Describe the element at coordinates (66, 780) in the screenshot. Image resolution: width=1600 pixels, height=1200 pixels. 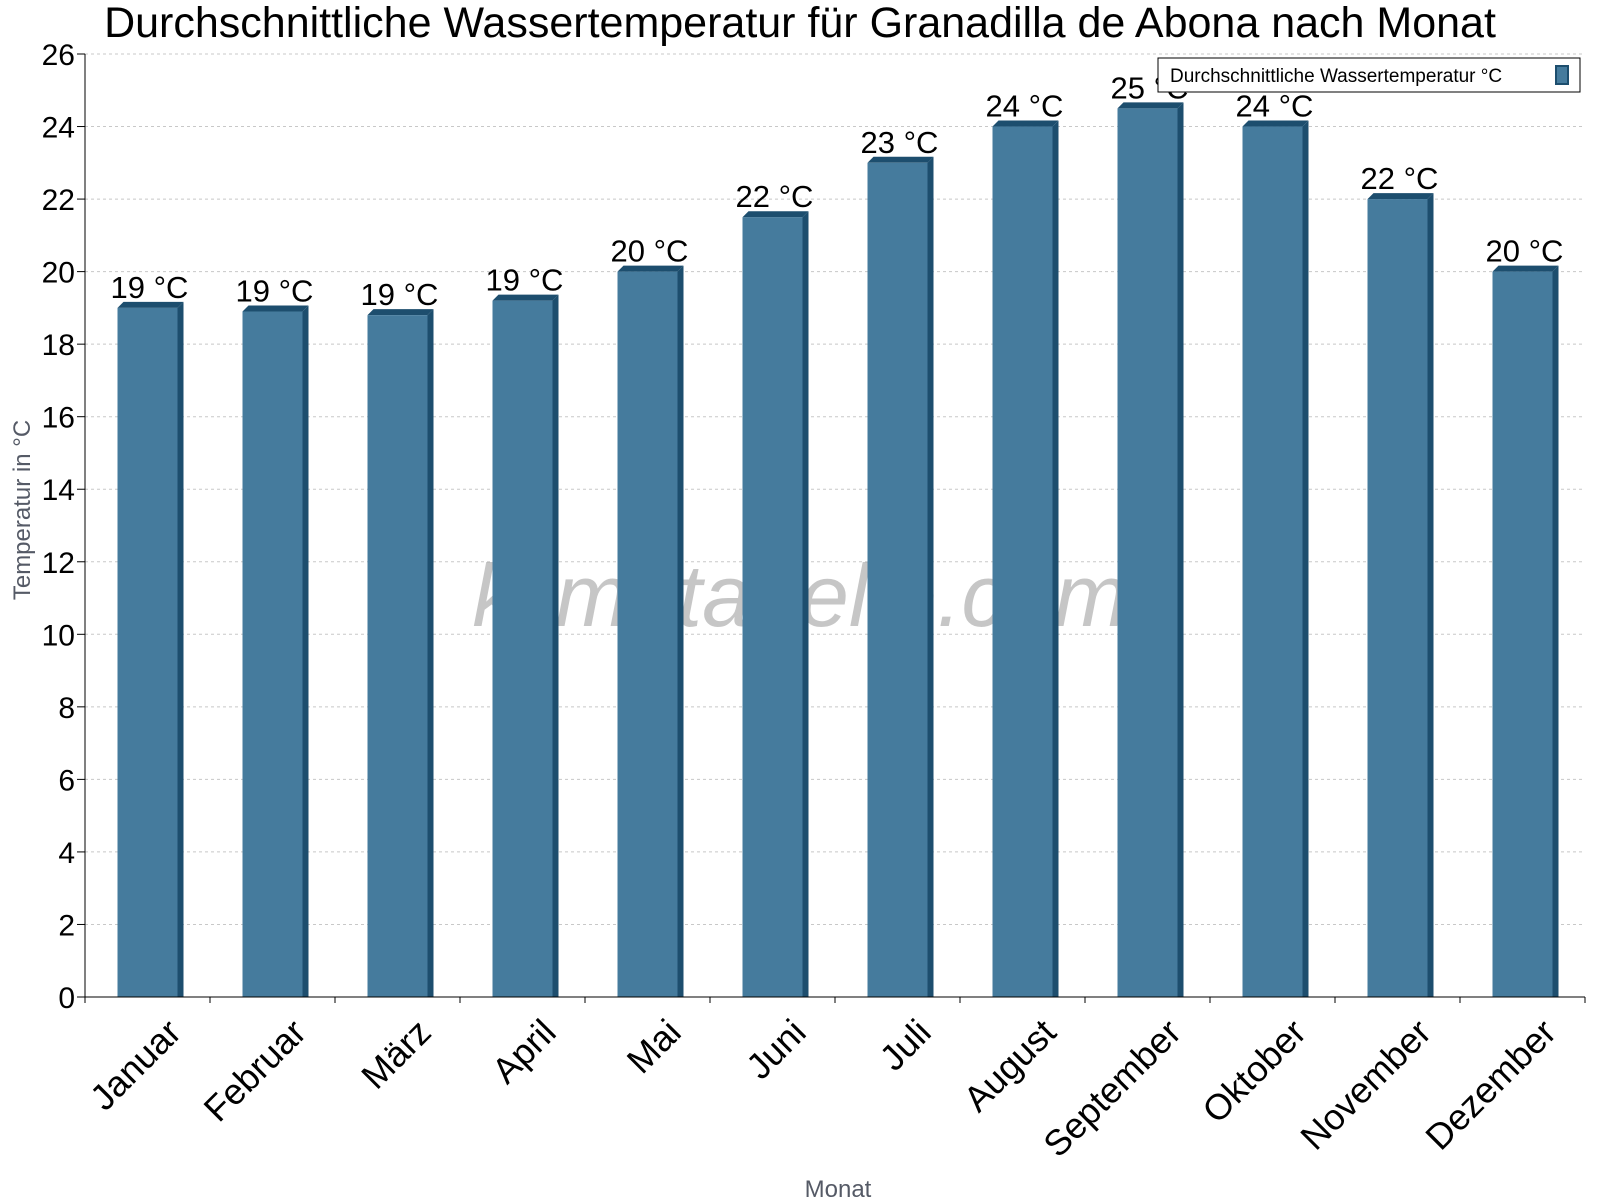
I see `y-tick-label: 6` at that location.